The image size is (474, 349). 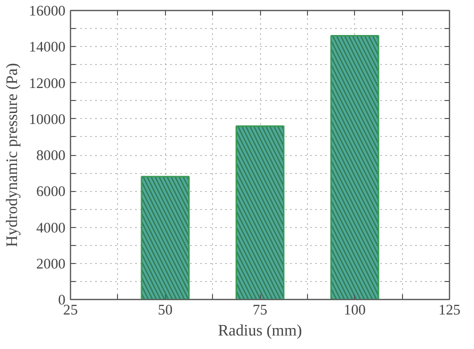 What do you see at coordinates (165, 310) in the screenshot?
I see `x-tick-label: 50` at bounding box center [165, 310].